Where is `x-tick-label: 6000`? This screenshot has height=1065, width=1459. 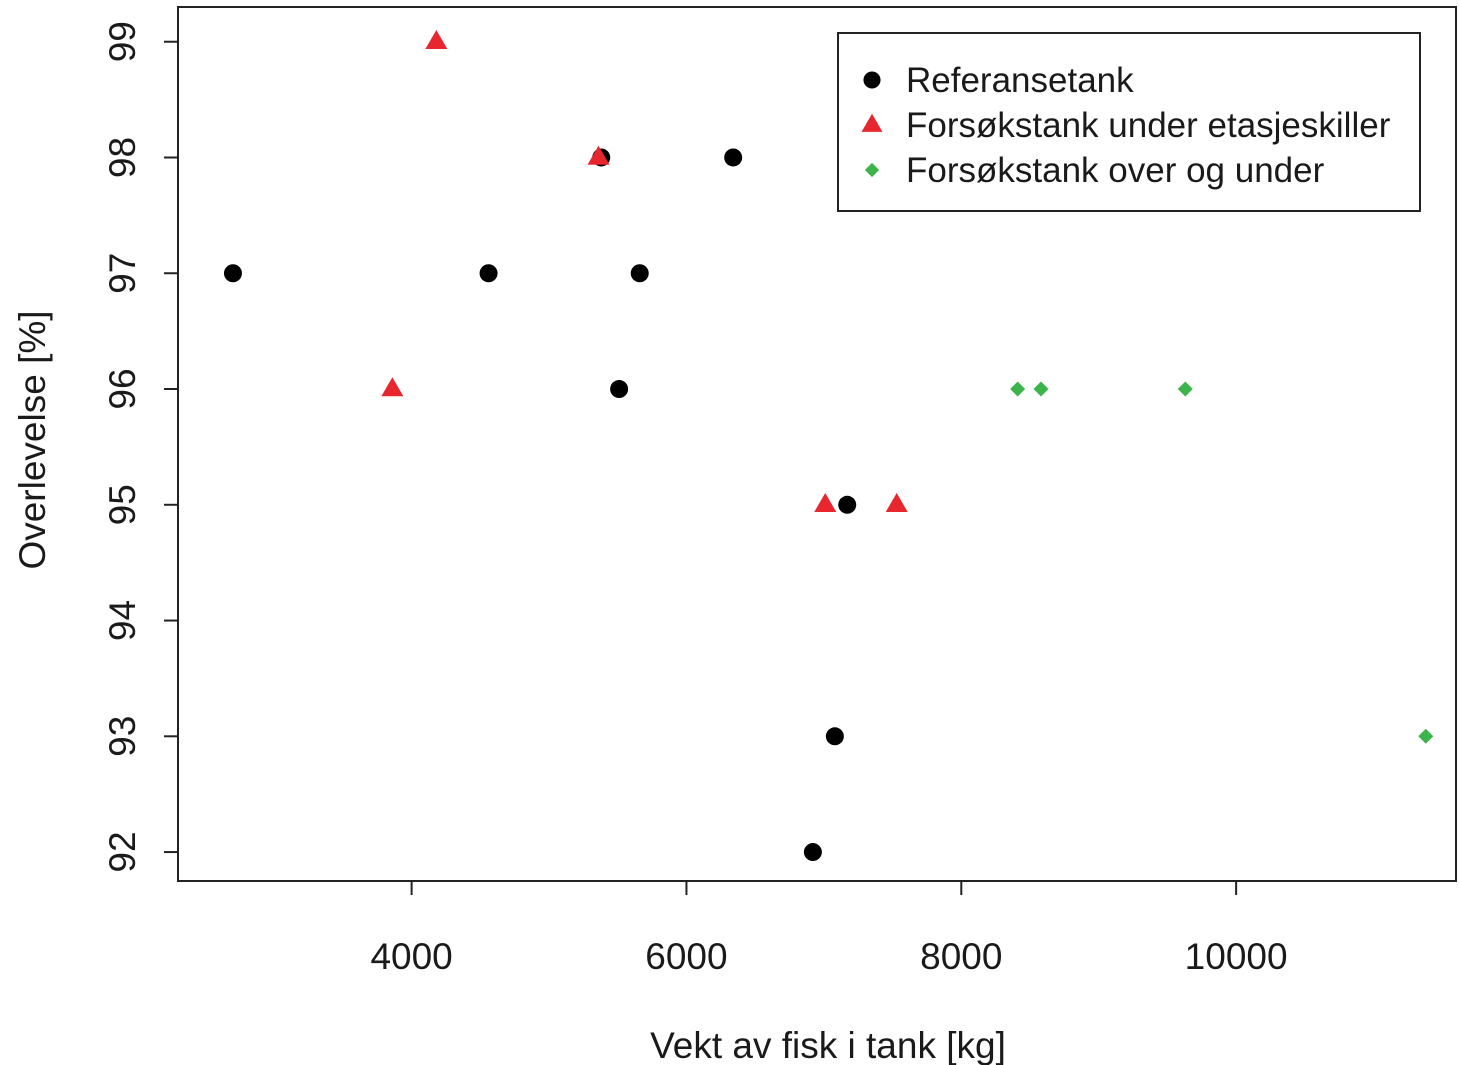 x-tick-label: 6000 is located at coordinates (686, 956).